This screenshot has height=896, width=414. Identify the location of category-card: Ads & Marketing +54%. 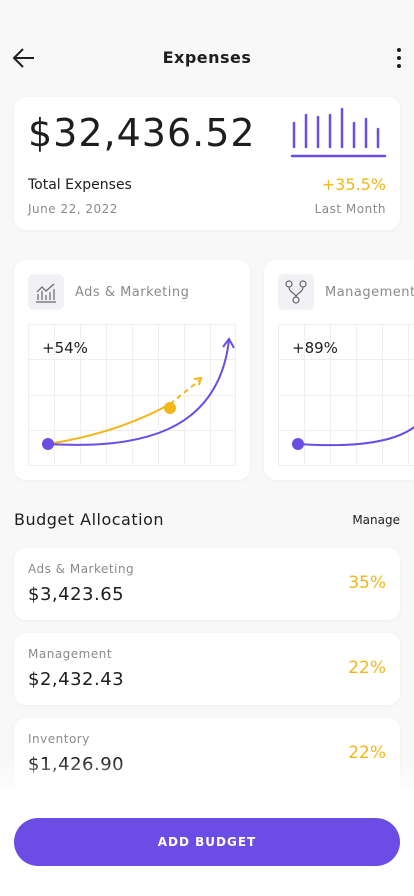
(132, 370).